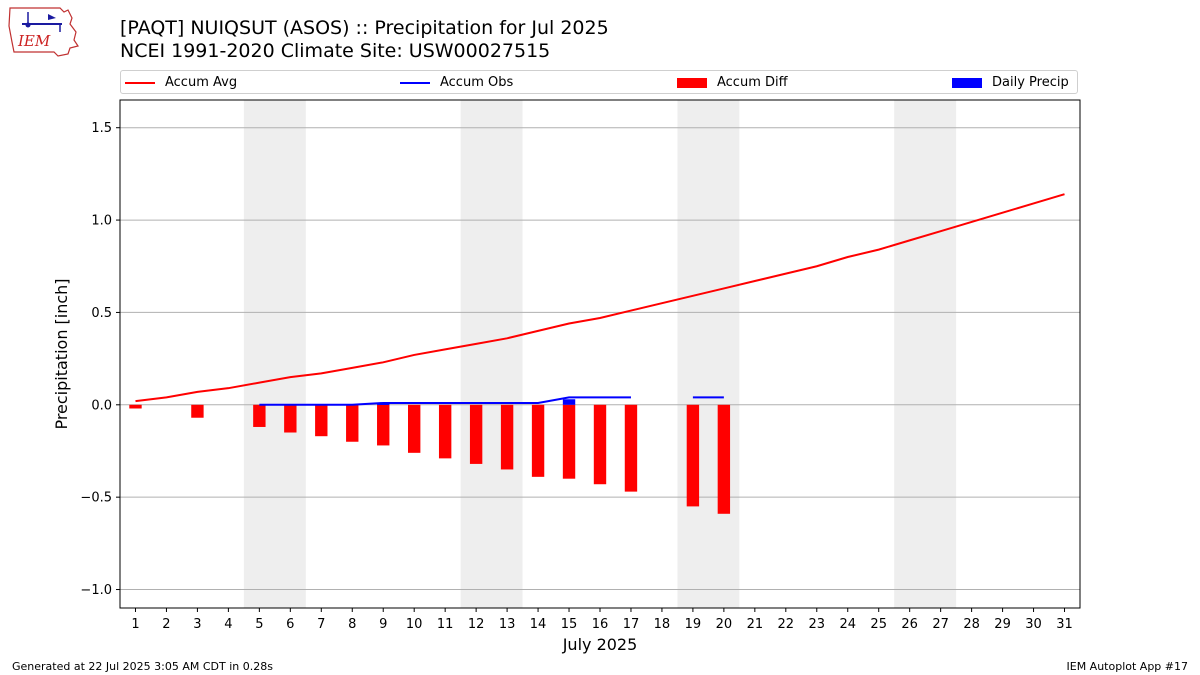 The image size is (1200, 675). I want to click on x-tick-label-11: 11, so click(445, 624).